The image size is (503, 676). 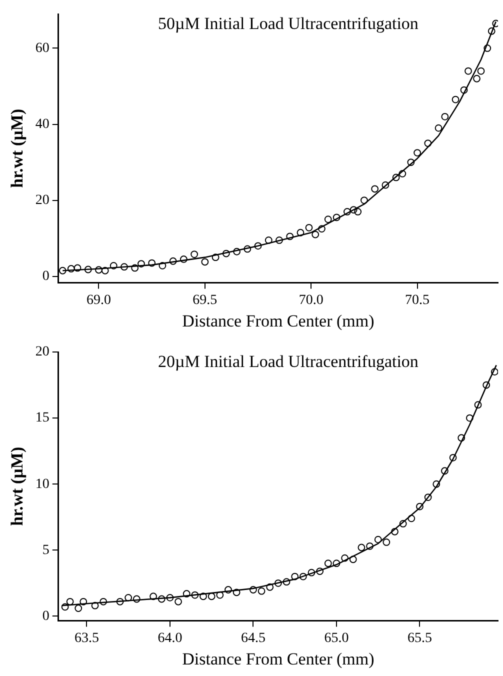 What do you see at coordinates (288, 23) in the screenshot?
I see `chart-title: 50µM Initial Load Ultracentrifugation` at bounding box center [288, 23].